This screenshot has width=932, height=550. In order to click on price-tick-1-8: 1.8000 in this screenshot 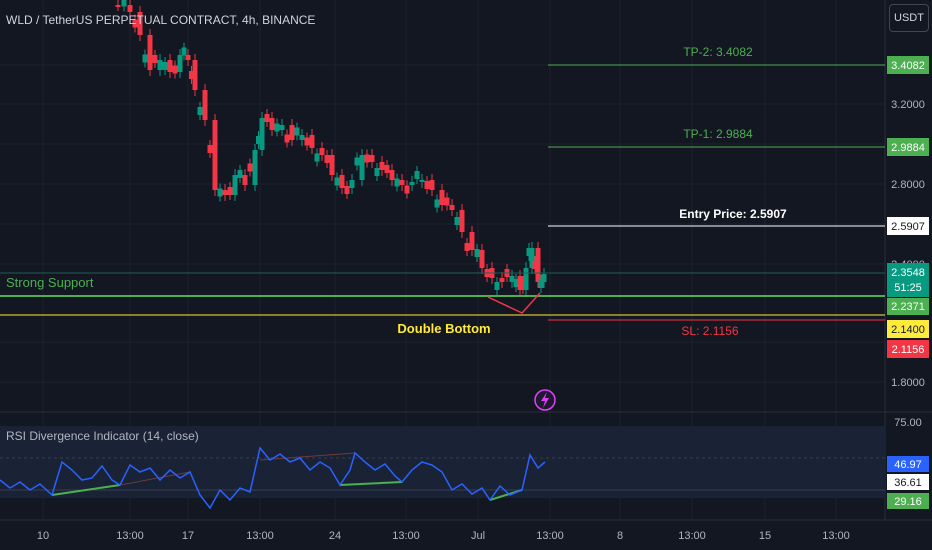, I will do `click(908, 383)`.